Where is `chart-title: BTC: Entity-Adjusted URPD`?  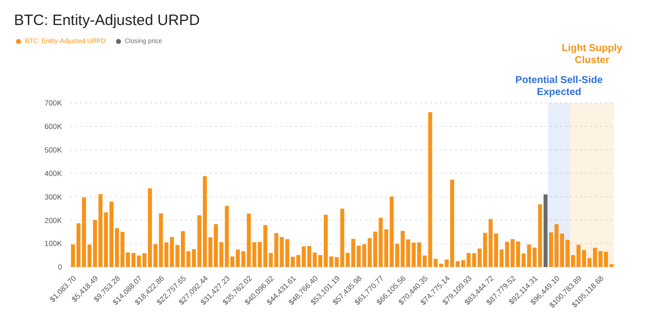
chart-title: BTC: Entity-Adjusted URPD is located at coordinates (107, 20).